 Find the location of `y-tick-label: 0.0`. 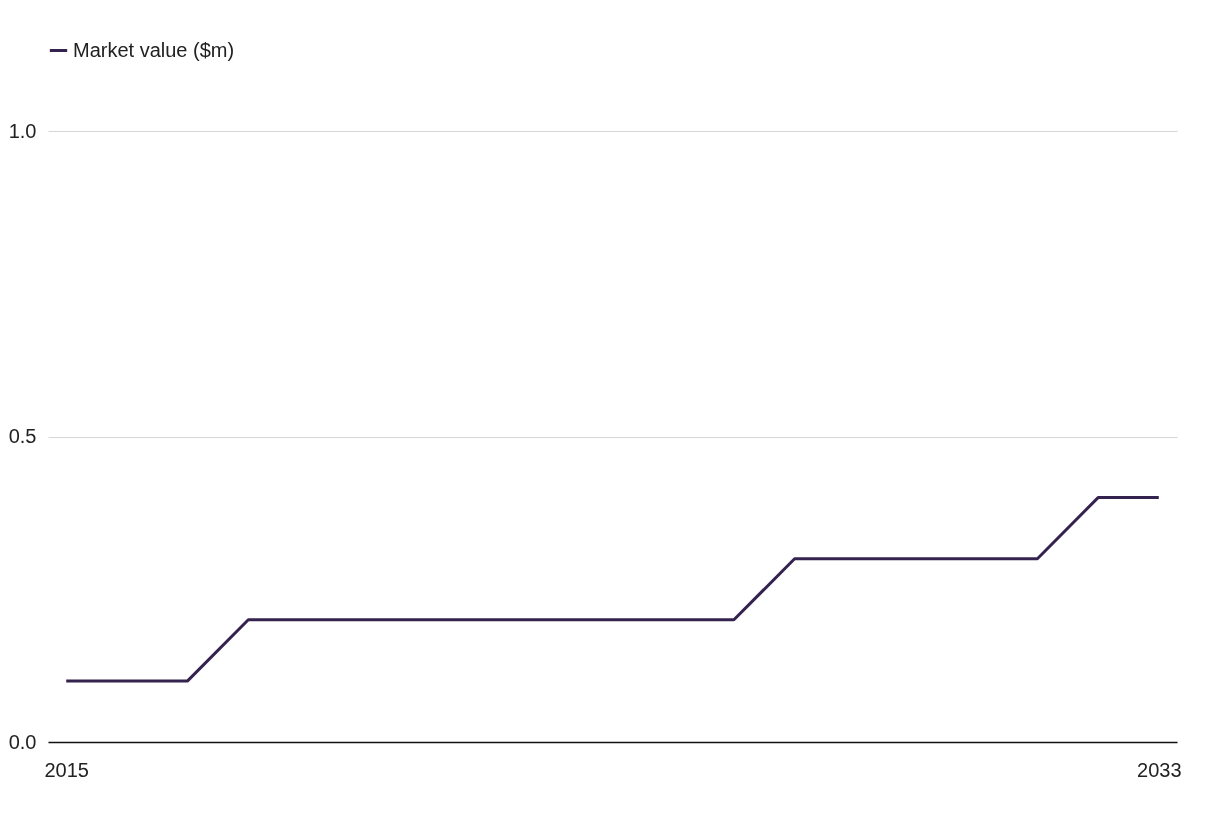

y-tick-label: 0.0 is located at coordinates (22, 741).